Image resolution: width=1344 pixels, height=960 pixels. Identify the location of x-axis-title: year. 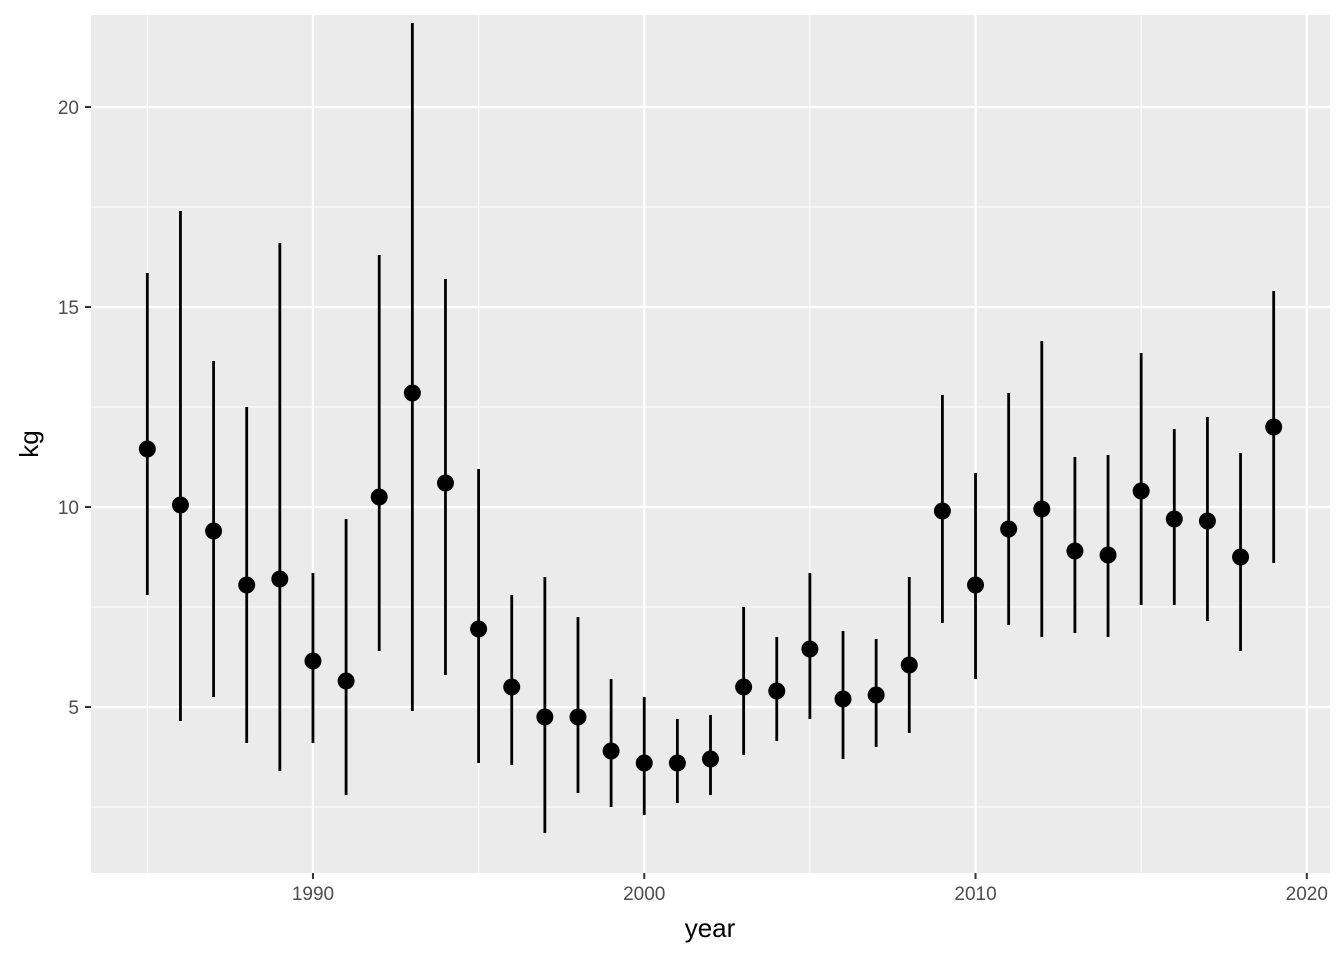
(710, 928).